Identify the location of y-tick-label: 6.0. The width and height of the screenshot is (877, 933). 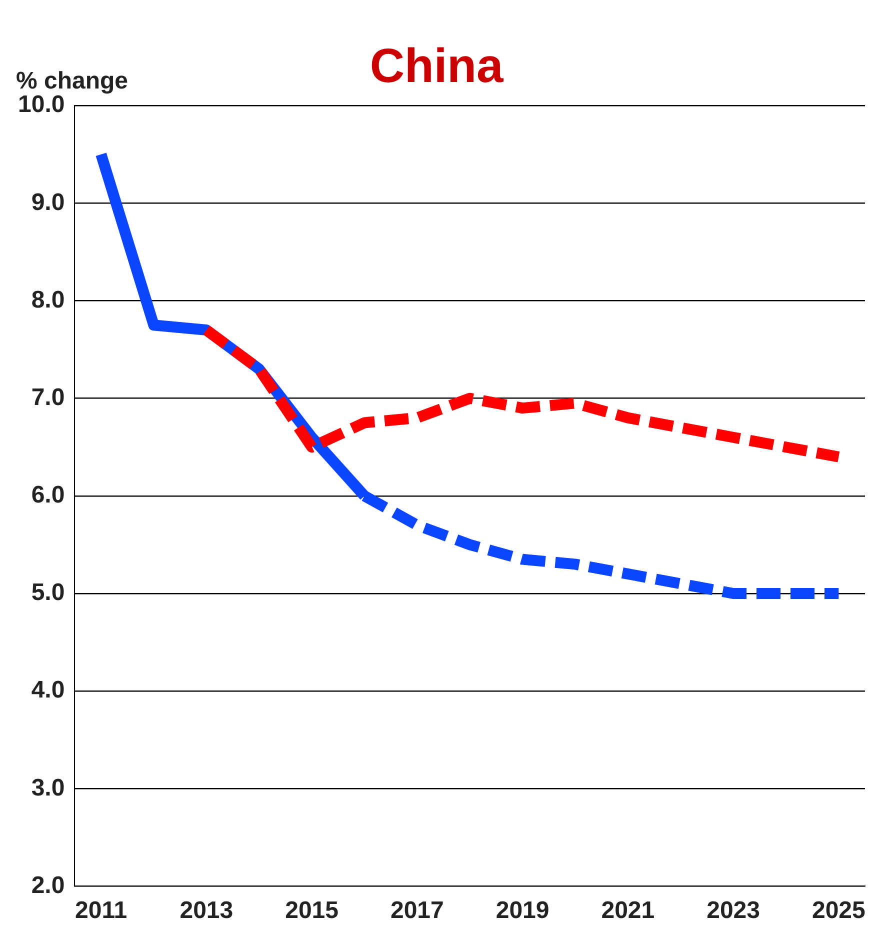
(48, 495).